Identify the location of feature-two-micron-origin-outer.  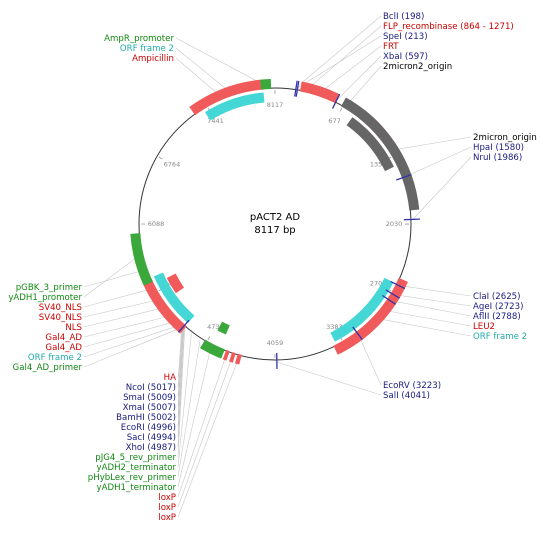
(380, 154).